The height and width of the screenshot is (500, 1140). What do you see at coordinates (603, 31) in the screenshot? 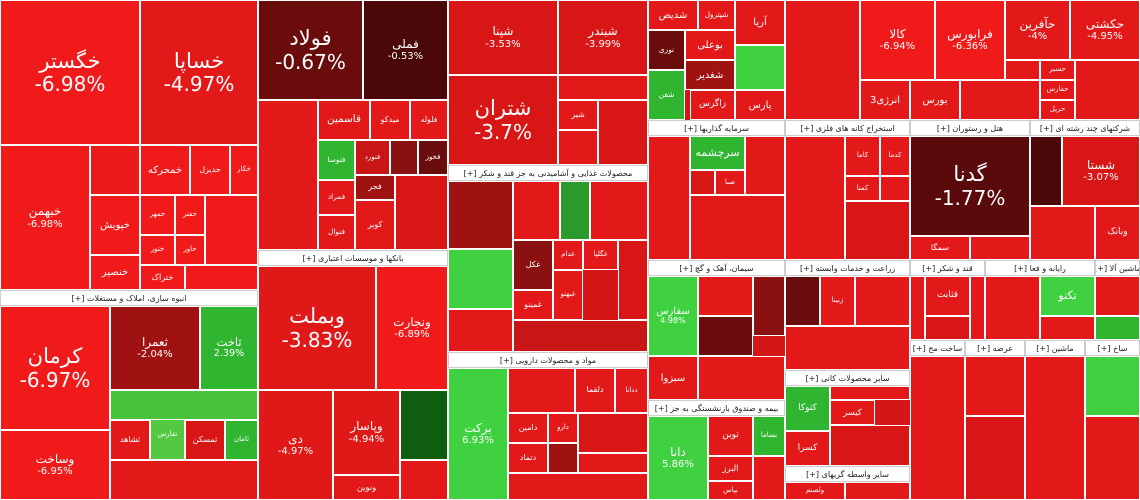
I see `tile-label: شبندر` at bounding box center [603, 31].